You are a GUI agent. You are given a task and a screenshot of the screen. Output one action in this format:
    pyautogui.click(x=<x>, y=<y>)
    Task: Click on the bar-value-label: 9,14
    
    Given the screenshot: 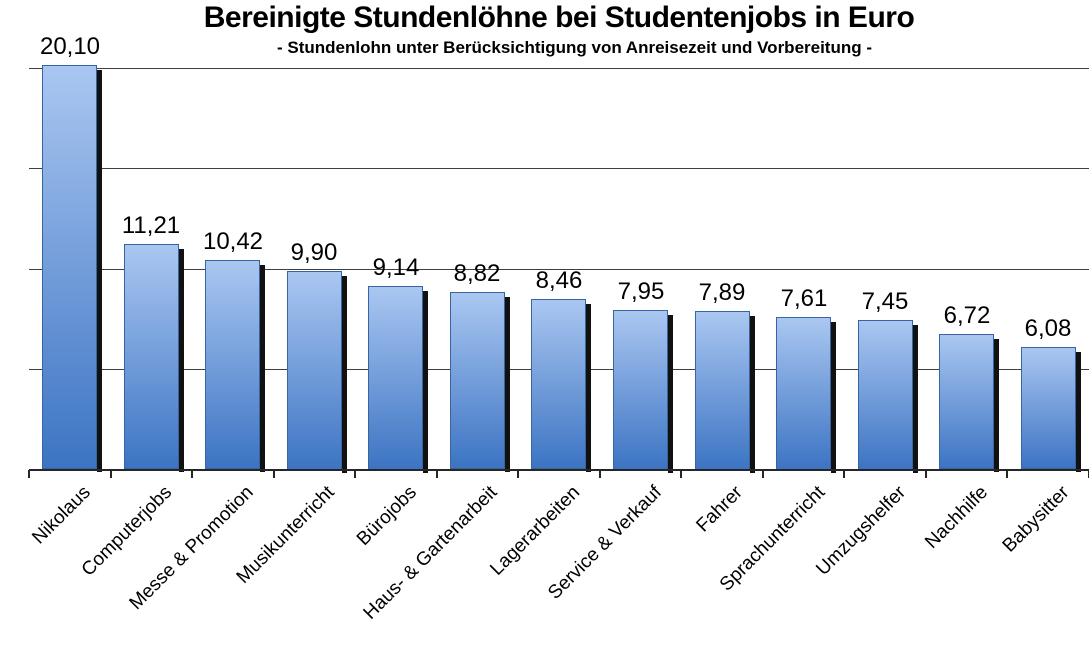 What is the action you would take?
    pyautogui.click(x=396, y=267)
    